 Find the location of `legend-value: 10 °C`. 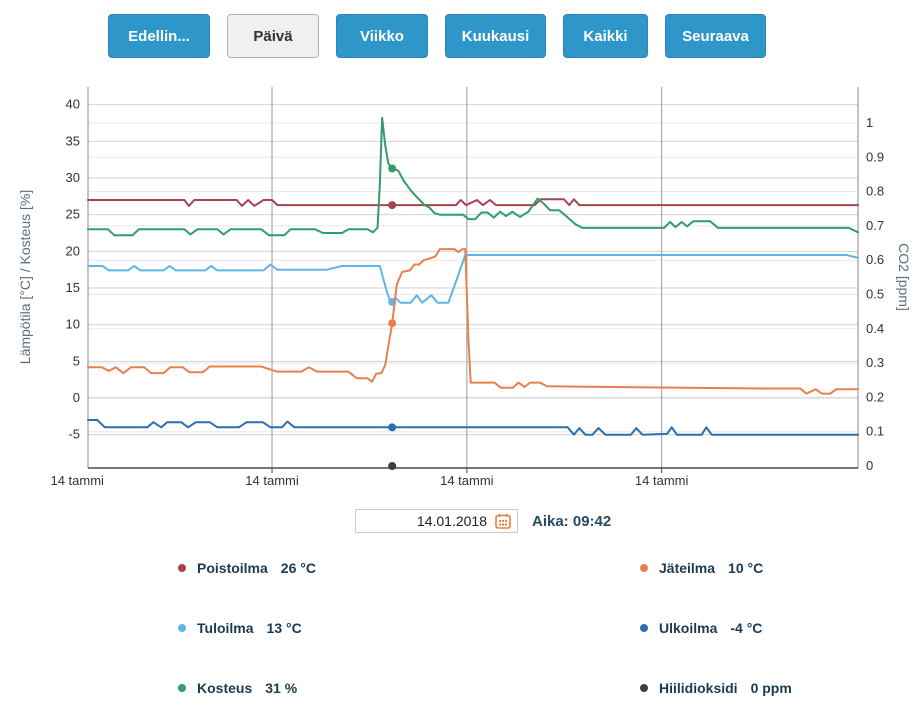

legend-value: 10 °C is located at coordinates (746, 568).